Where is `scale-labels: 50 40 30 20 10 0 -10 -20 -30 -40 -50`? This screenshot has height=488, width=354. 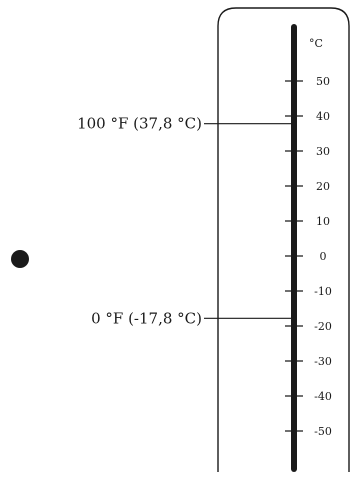 scale-labels: 50 40 30 20 10 0 -10 -20 -30 -40 -50 is located at coordinates (323, 256).